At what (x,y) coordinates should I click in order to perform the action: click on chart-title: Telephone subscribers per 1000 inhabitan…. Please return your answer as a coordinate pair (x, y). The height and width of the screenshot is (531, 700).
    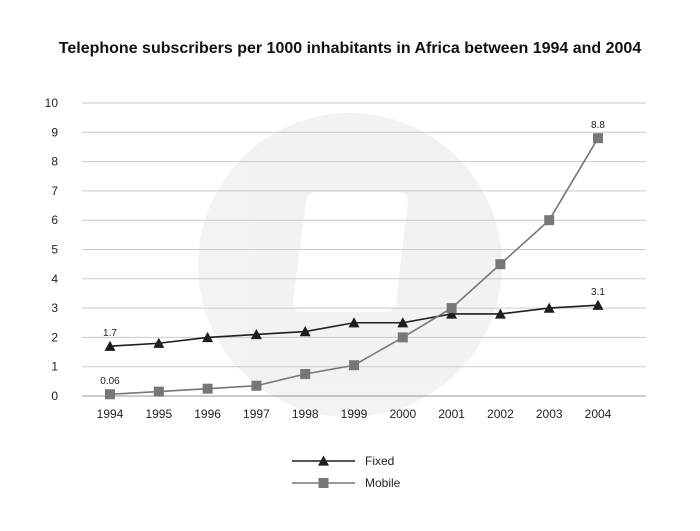
    Looking at the image, I should click on (350, 48).